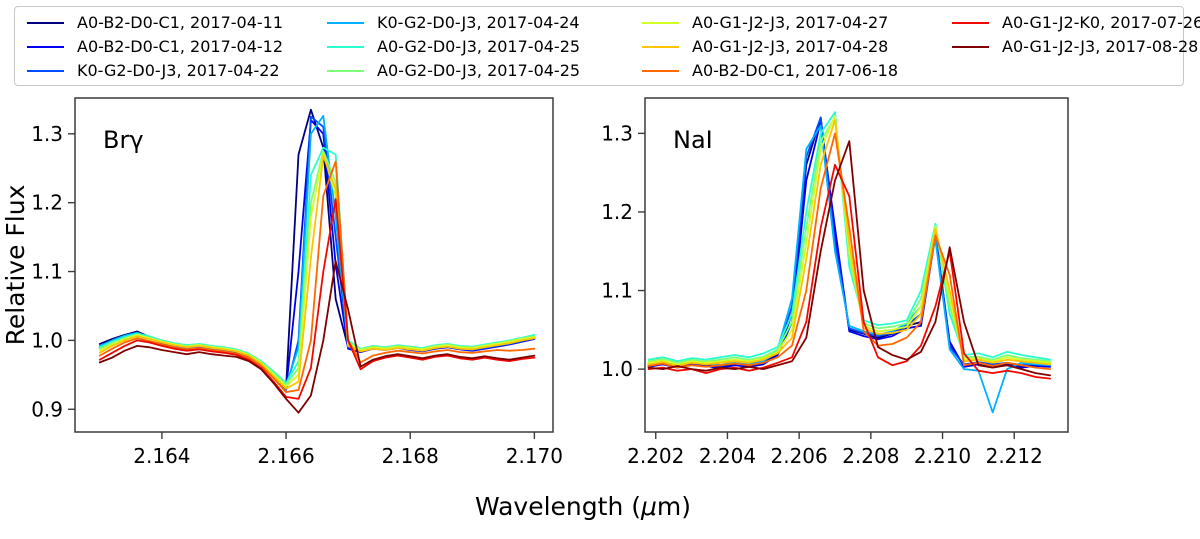 The height and width of the screenshot is (539, 1200). I want to click on legend-item: A0-G1-J2-J3, 2017-08-28, so click(1076, 47).